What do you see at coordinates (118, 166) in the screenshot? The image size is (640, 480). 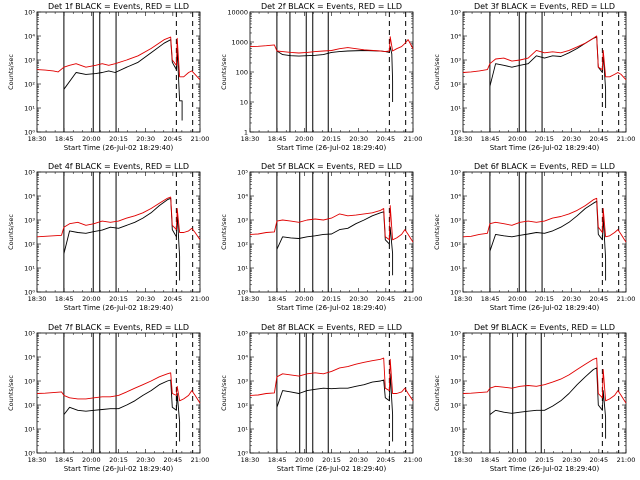 I see `plot-title: Det 4f BLACK = Events, RED = LLD` at bounding box center [118, 166].